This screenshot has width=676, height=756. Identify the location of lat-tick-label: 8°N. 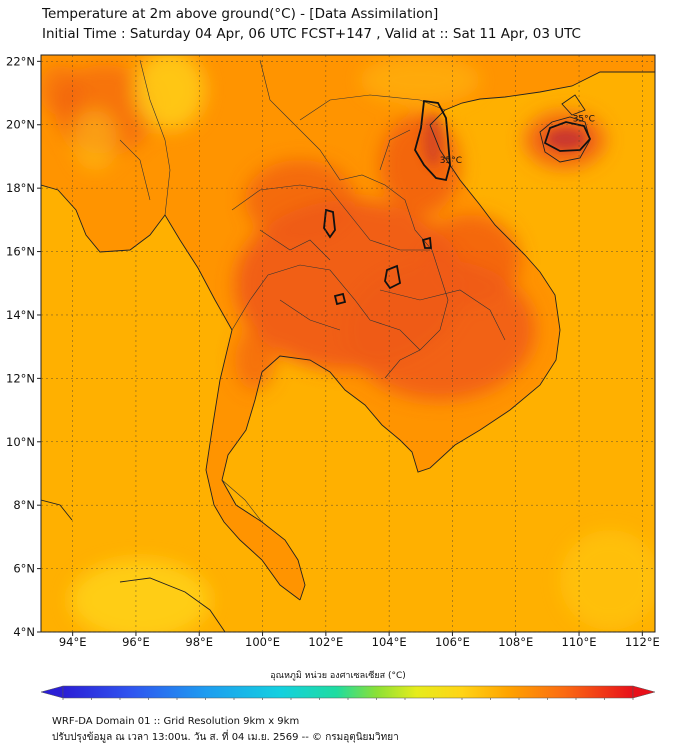
(24, 505).